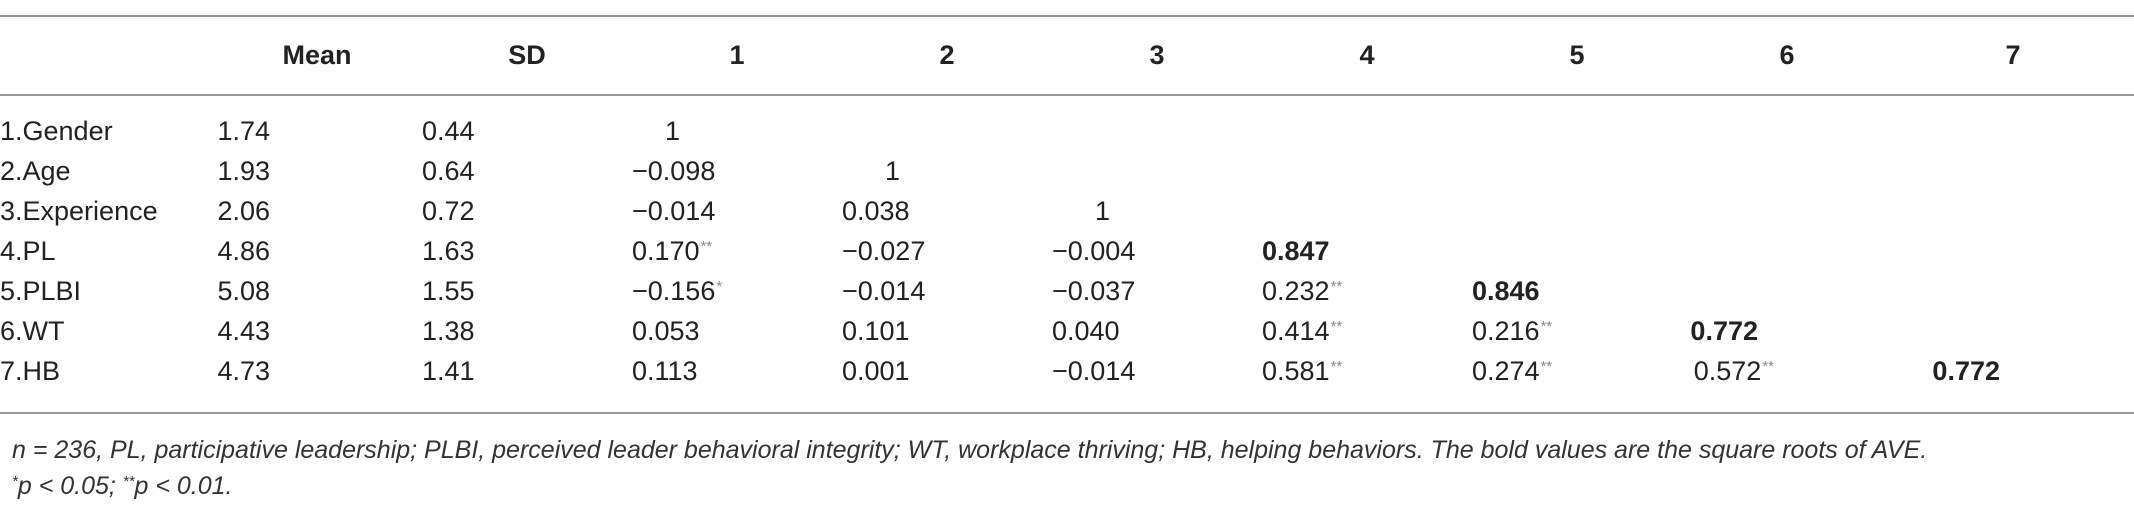 The image size is (2134, 511). What do you see at coordinates (1157, 251) in the screenshot?
I see `correlation-value: −0.004` at bounding box center [1157, 251].